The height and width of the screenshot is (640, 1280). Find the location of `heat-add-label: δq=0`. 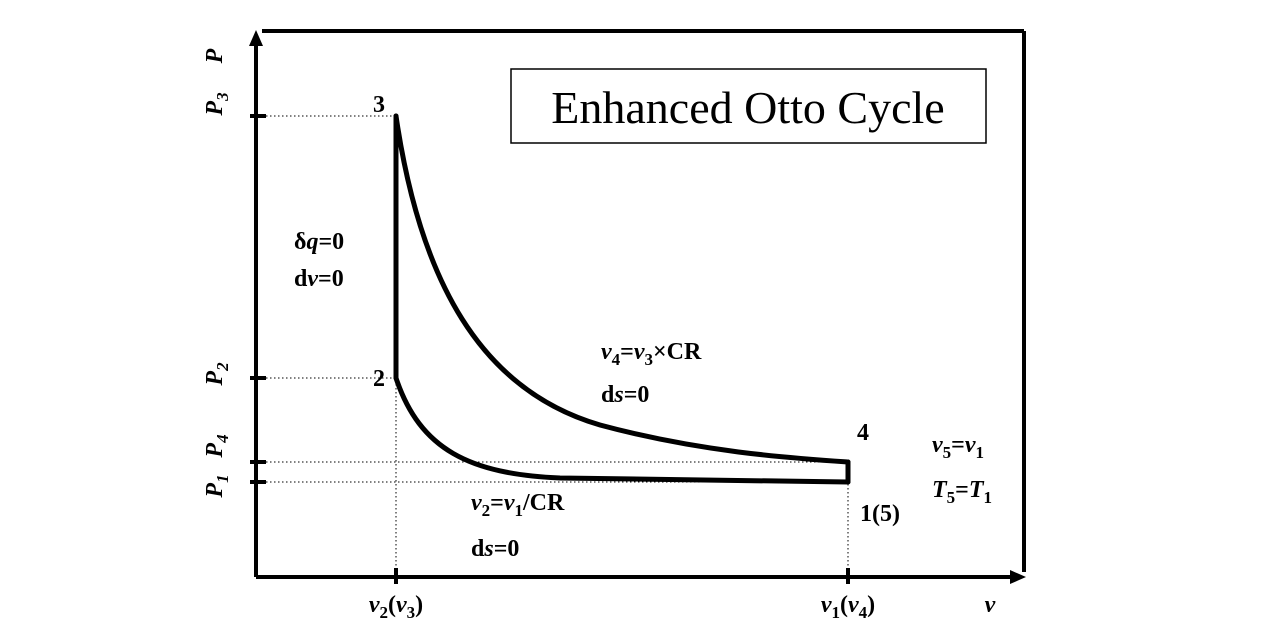

heat-add-label: δq=0 is located at coordinates (319, 242).